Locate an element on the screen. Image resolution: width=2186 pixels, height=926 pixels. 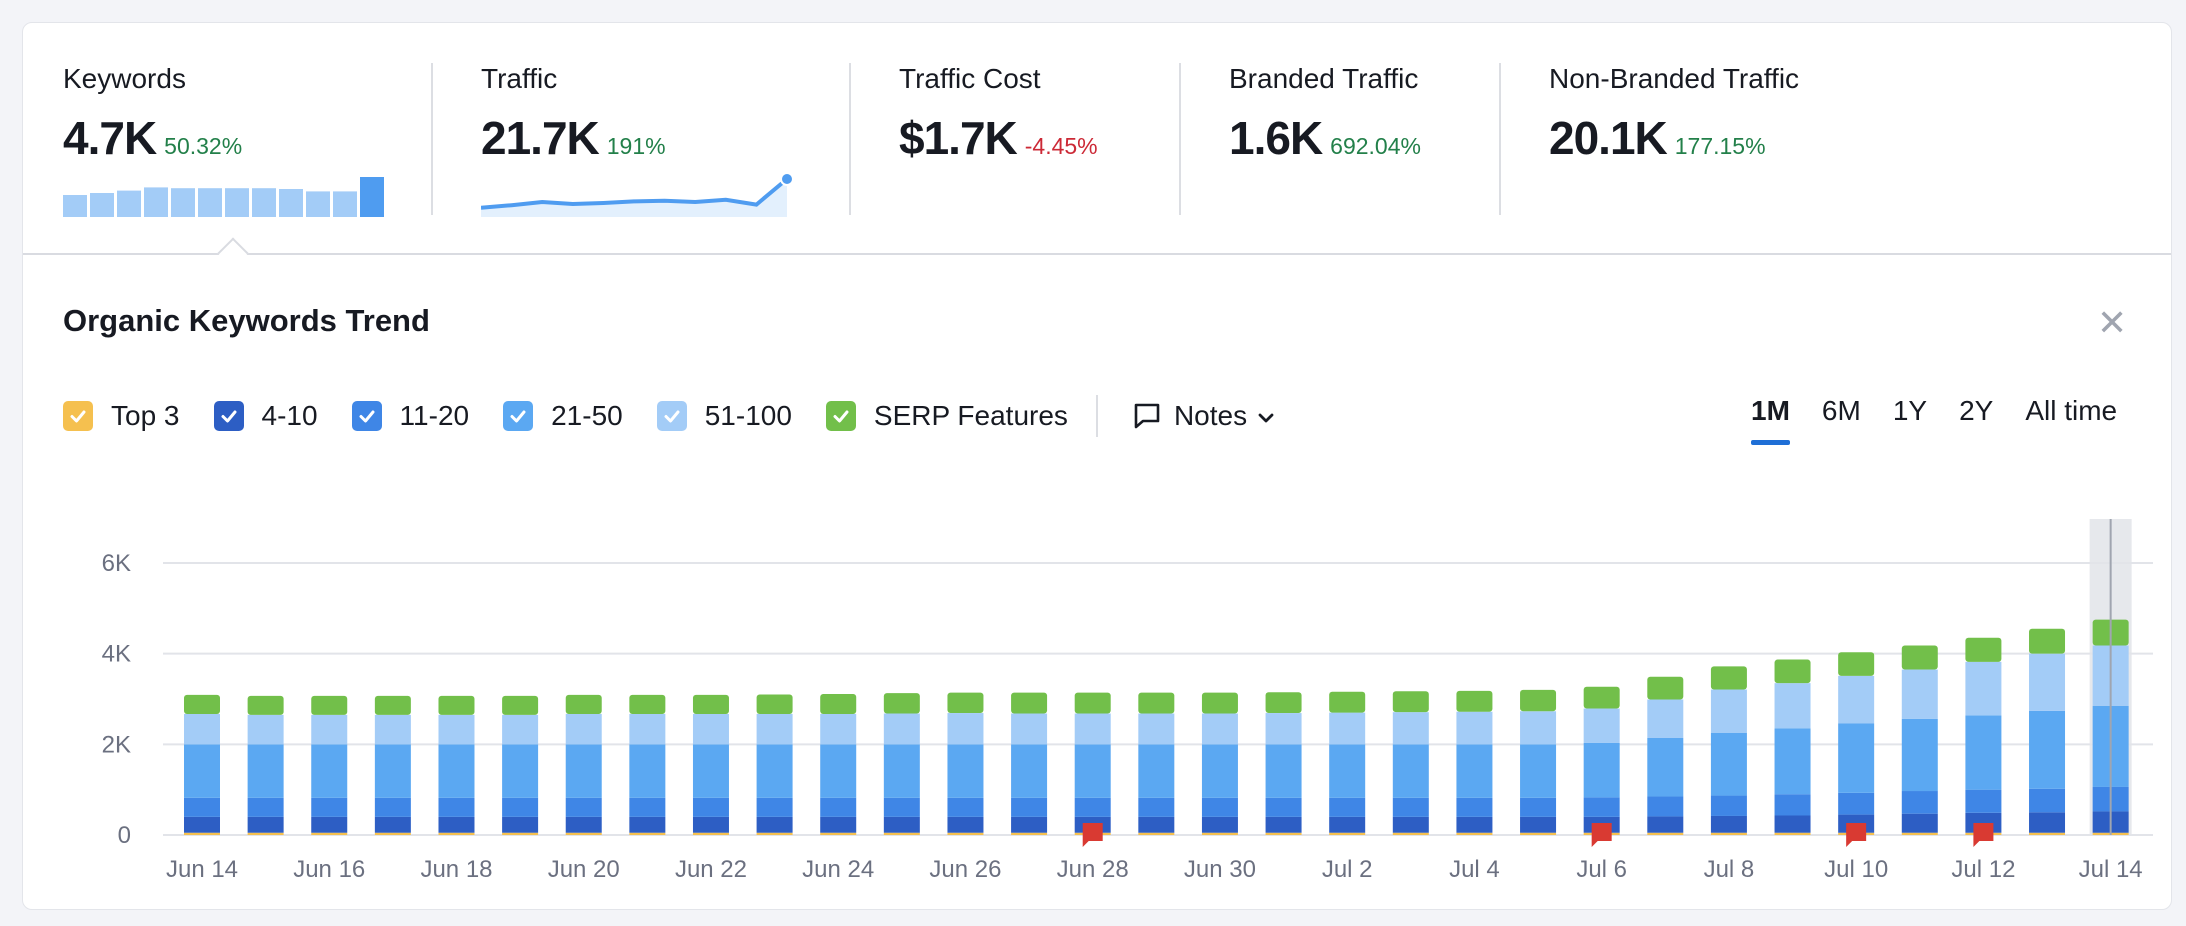
legend-serp-features: SERP Features is located at coordinates (946, 416).